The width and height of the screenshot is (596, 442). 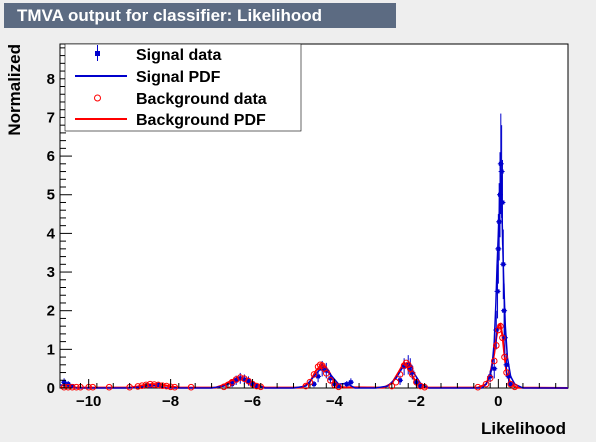 What do you see at coordinates (51, 156) in the screenshot?
I see `y-tick-label: 6` at bounding box center [51, 156].